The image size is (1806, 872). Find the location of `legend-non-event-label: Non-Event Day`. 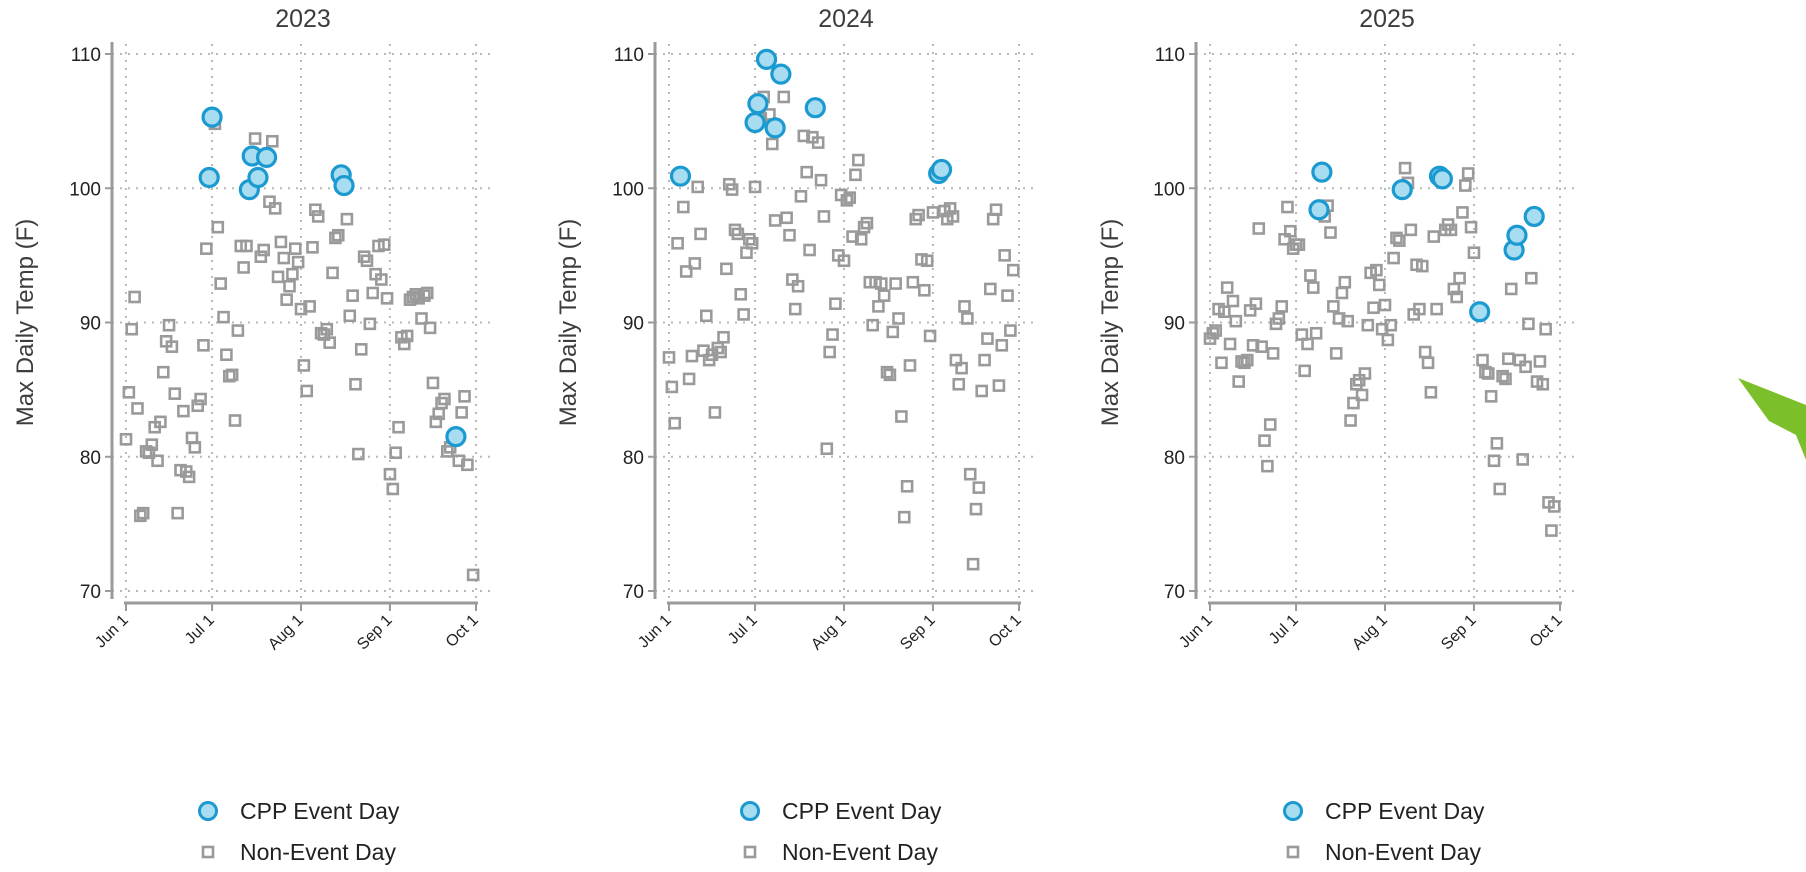

legend-non-event-label: Non-Event Day is located at coordinates (1403, 852).